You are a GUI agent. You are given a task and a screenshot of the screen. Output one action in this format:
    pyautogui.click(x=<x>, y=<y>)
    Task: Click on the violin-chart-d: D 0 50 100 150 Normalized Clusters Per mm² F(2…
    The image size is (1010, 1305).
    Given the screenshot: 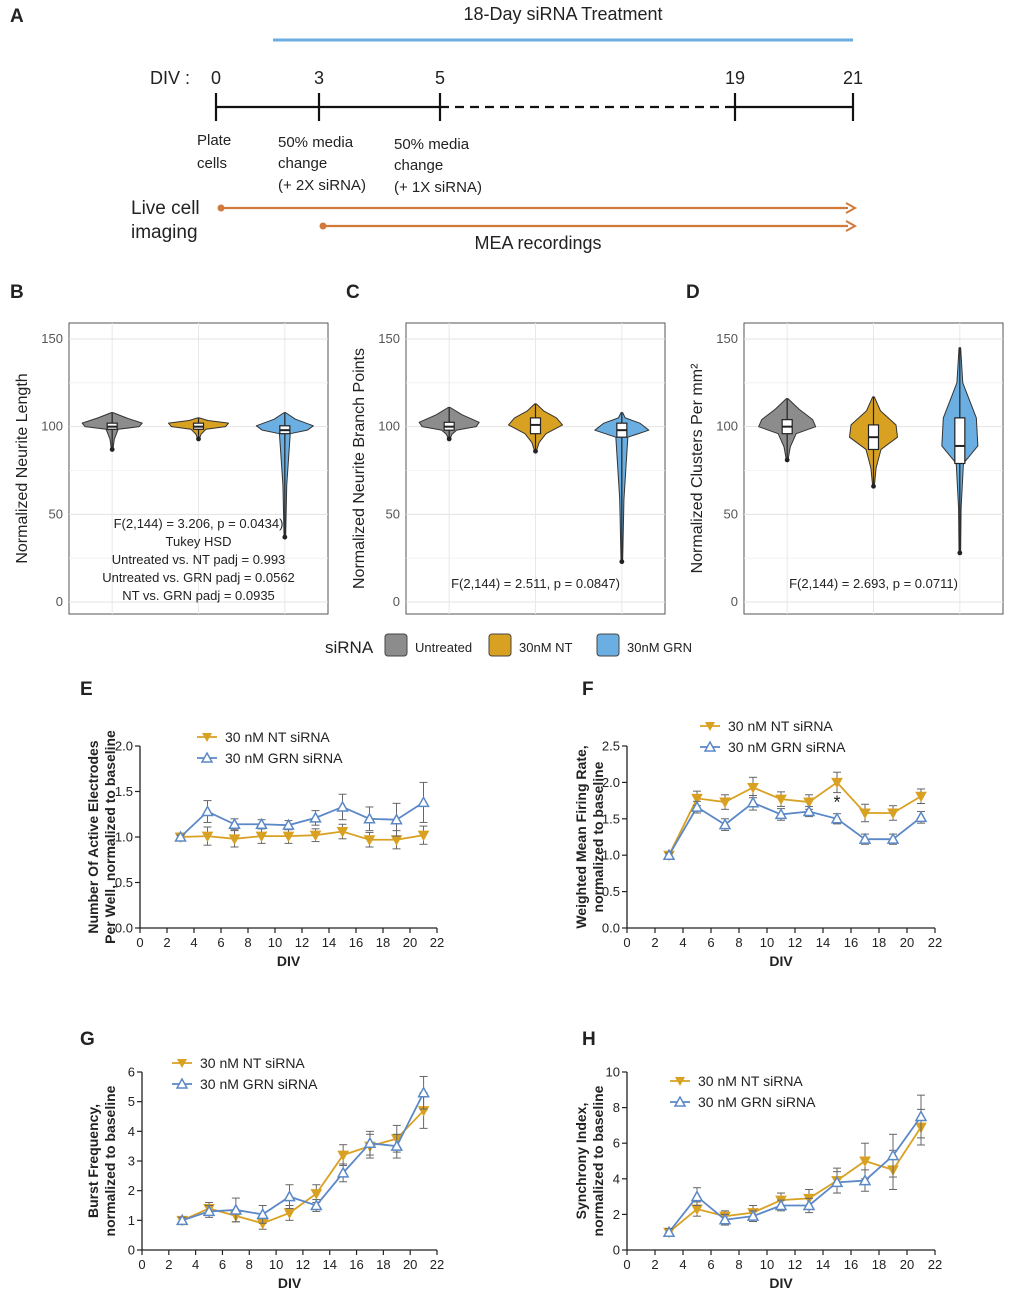 What is the action you would take?
    pyautogui.click(x=845, y=448)
    